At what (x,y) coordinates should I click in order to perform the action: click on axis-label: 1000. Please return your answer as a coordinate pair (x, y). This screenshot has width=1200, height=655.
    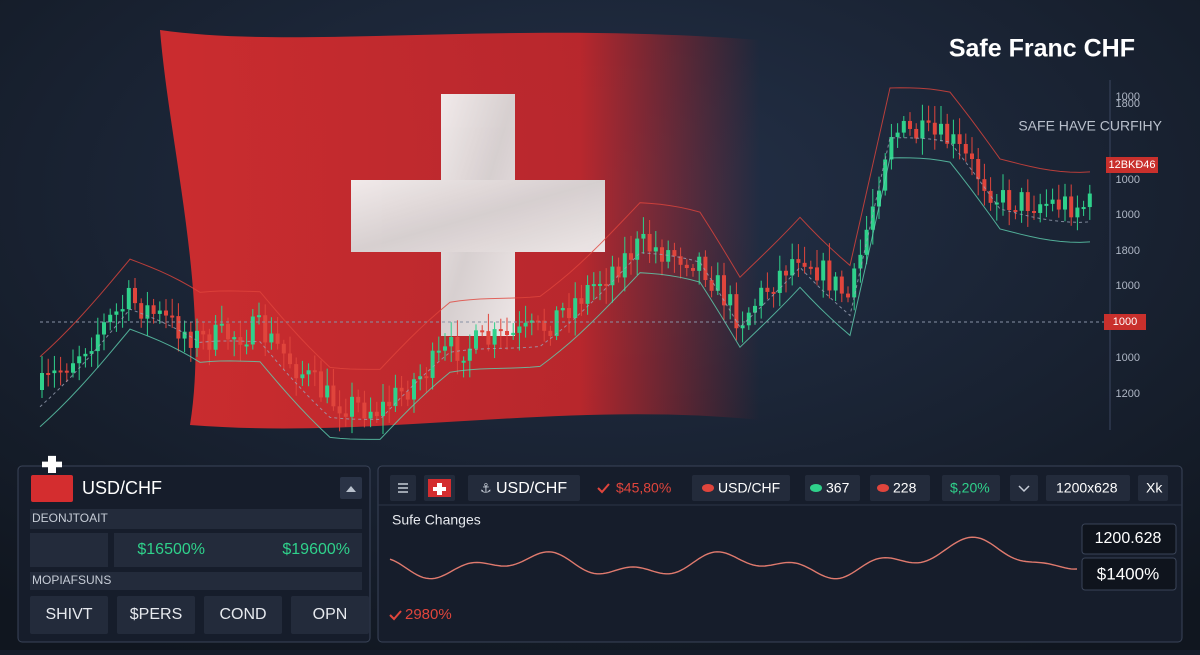
    Looking at the image, I should click on (1128, 358).